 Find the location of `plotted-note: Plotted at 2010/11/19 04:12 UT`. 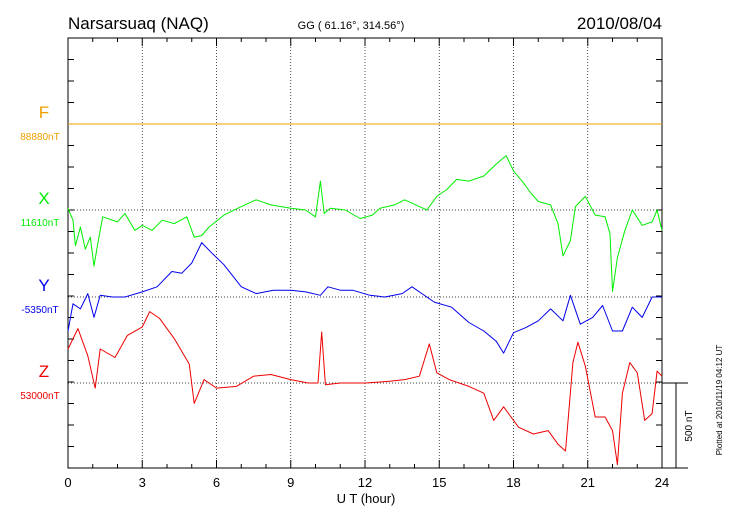

plotted-note: Plotted at 2010/11/19 04:12 UT is located at coordinates (719, 400).